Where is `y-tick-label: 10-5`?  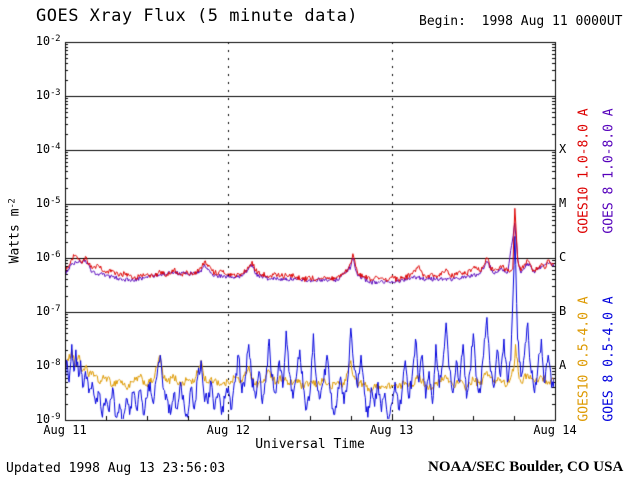 y-tick-label: 10-5 is located at coordinates (48, 203).